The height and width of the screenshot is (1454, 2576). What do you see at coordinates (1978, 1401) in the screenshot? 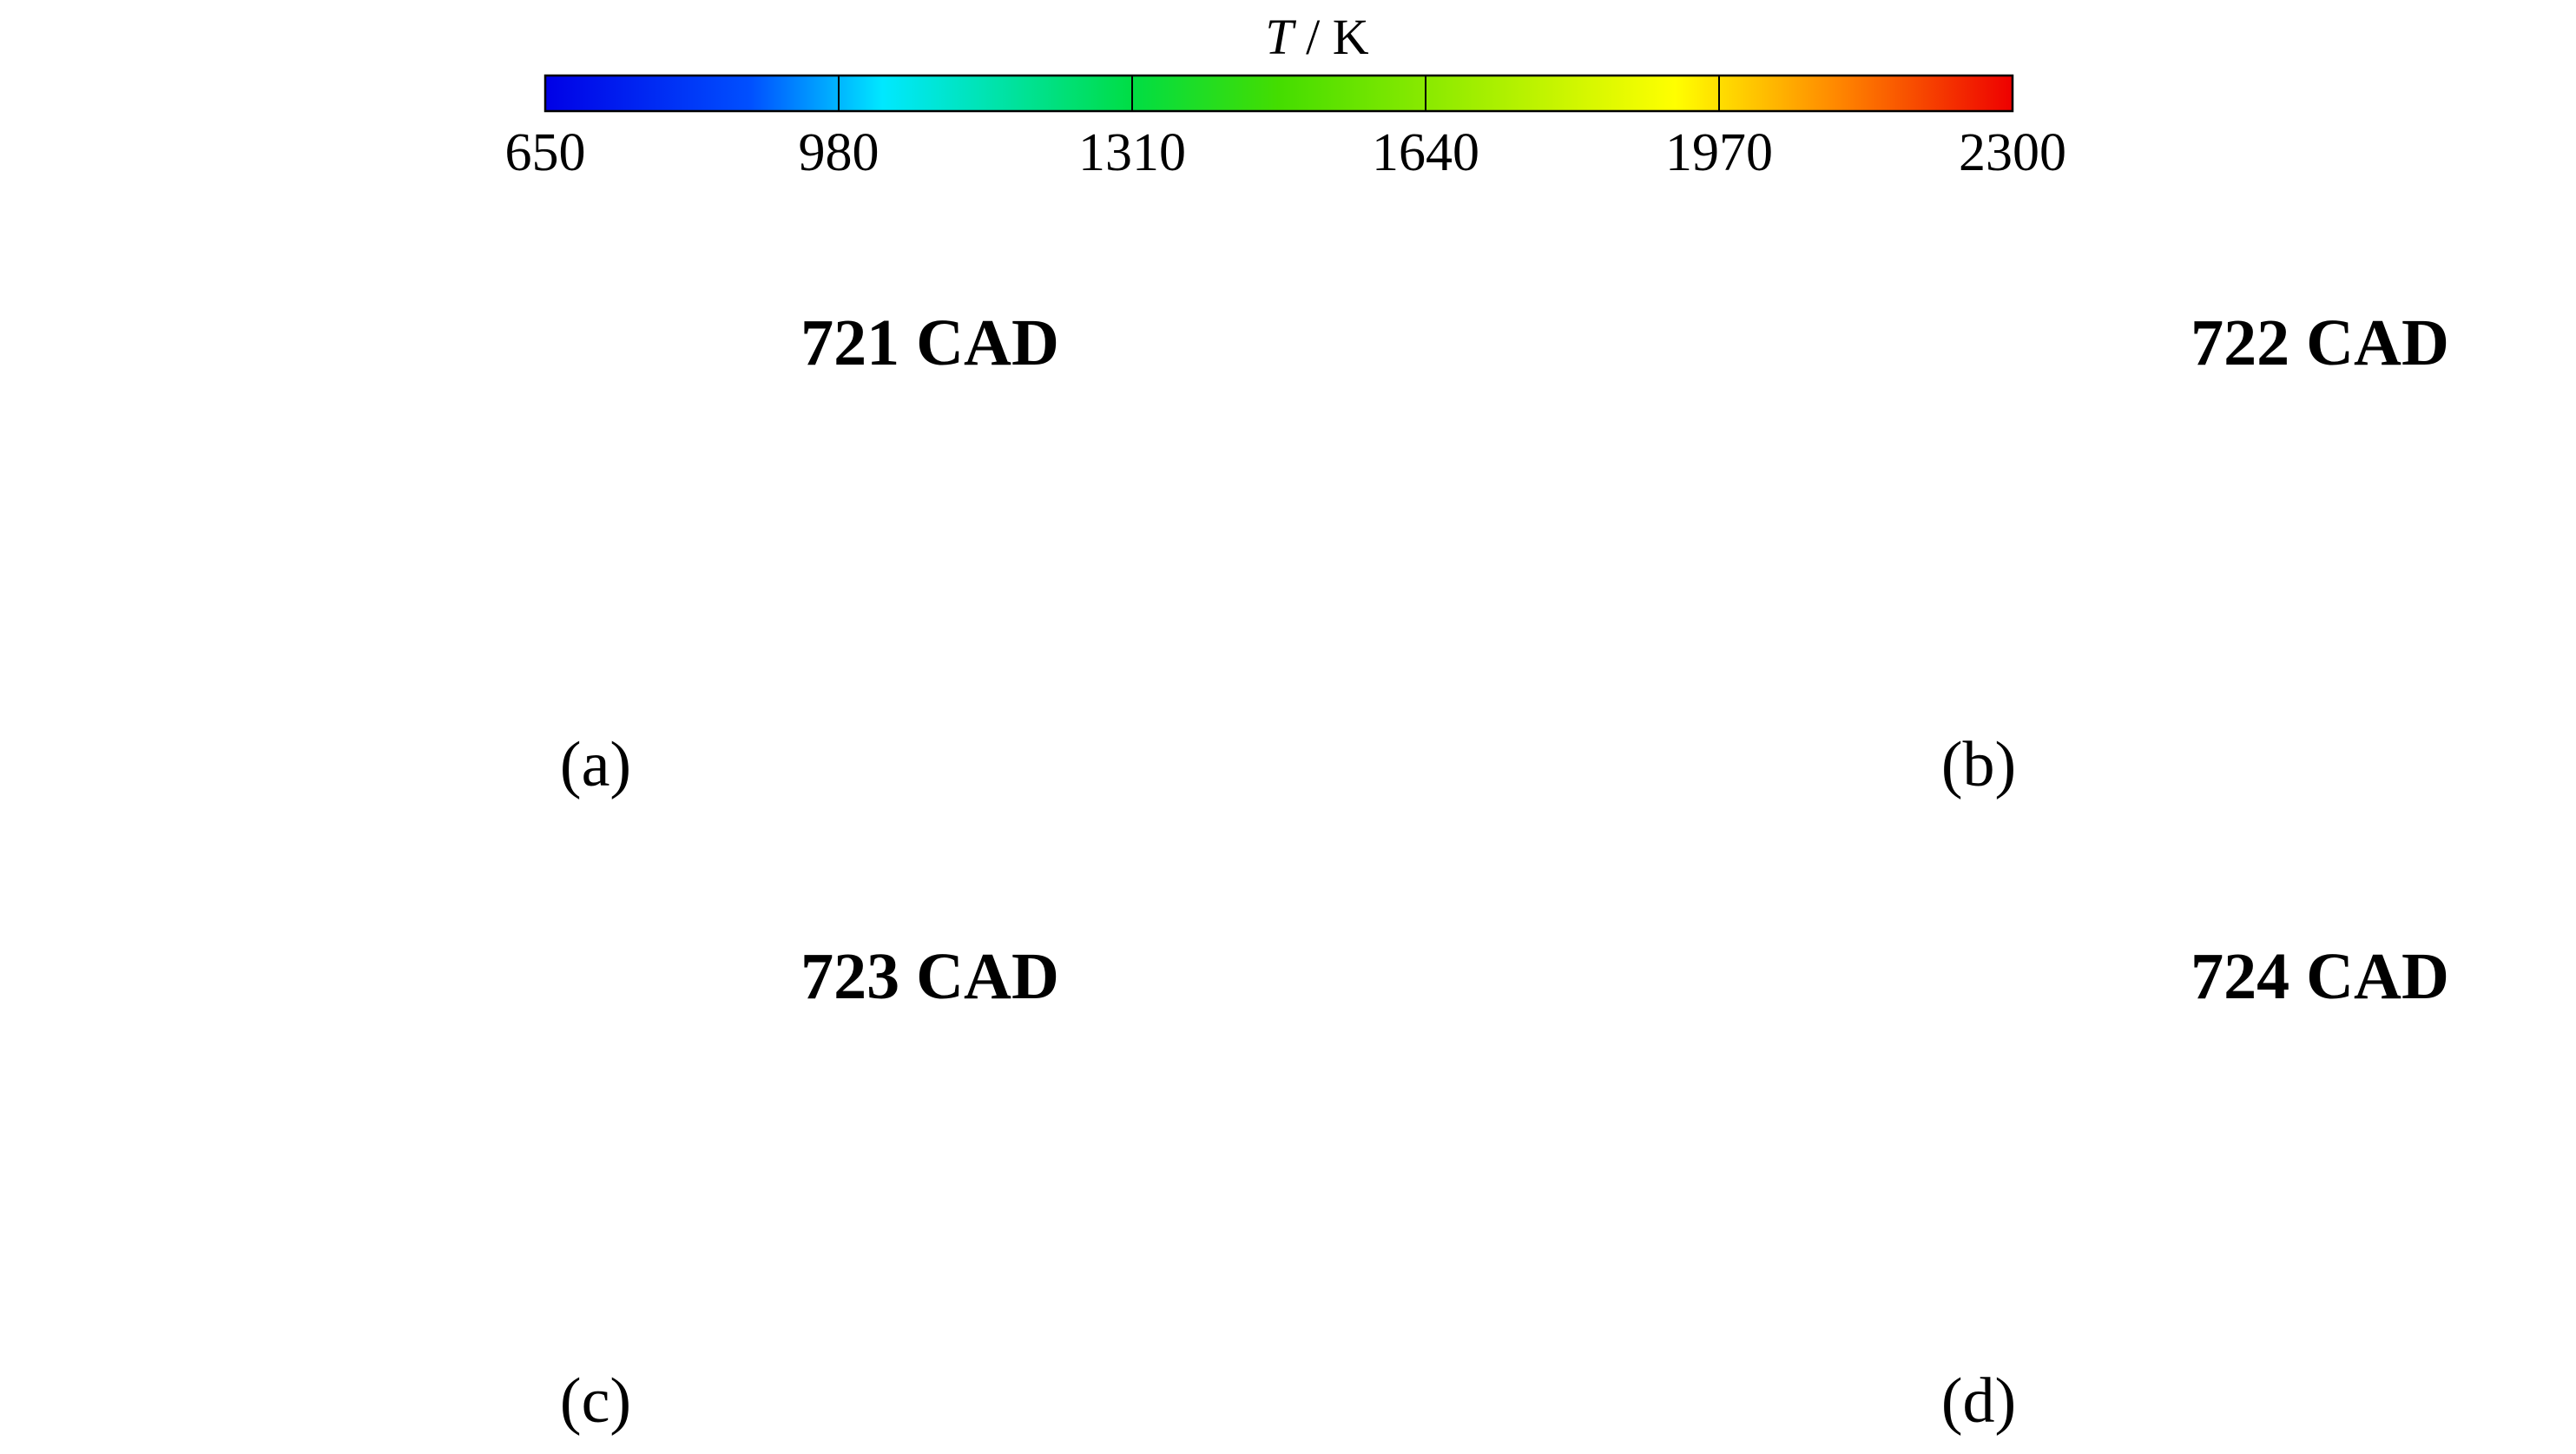
I see `panel-caption-d: (d)` at bounding box center [1978, 1401].